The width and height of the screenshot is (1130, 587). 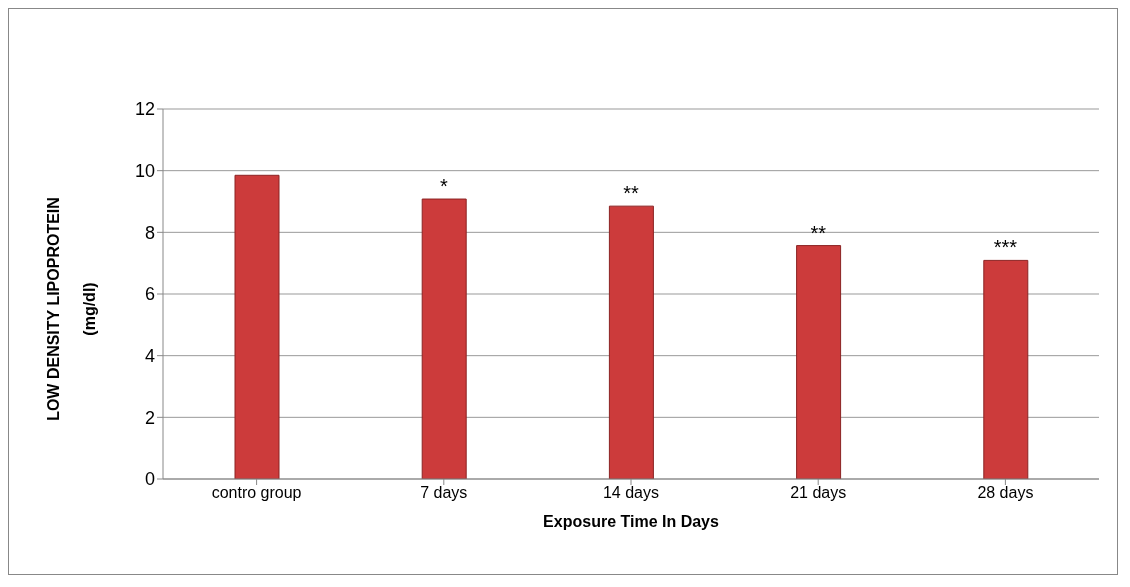 I want to click on x-axis-title: Exposure Time In Days, so click(x=631, y=521).